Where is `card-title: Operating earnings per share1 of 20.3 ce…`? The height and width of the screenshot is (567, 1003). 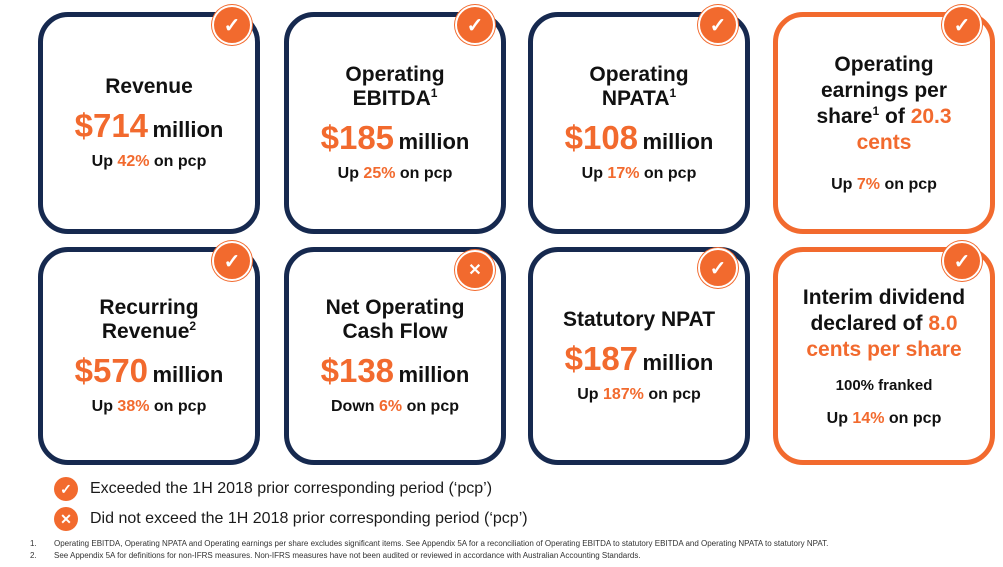 card-title: Operating earnings per share1 of 20.3 ce… is located at coordinates (884, 103).